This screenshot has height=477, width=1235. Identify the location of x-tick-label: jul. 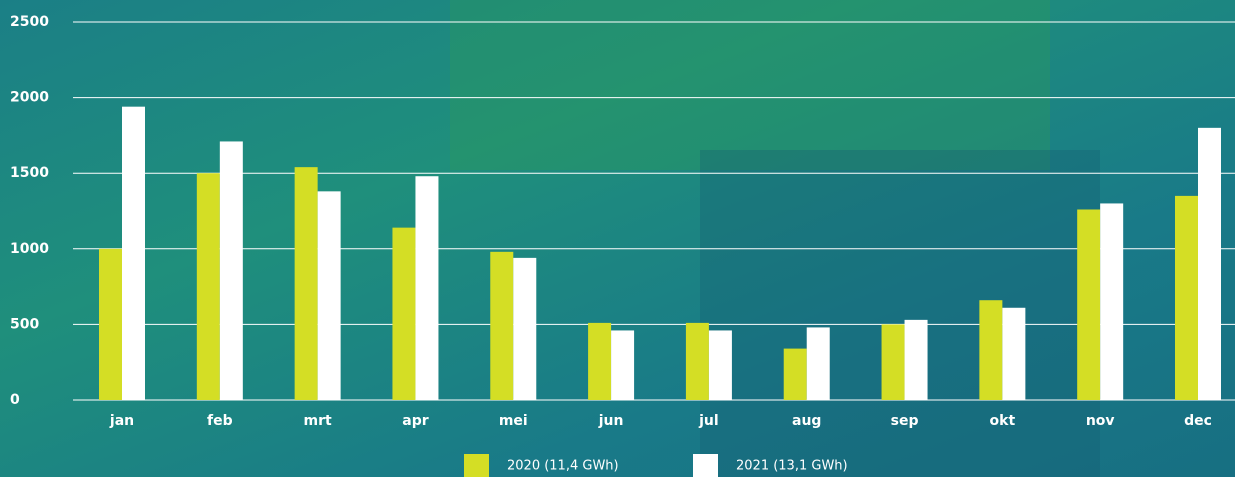
(708, 421).